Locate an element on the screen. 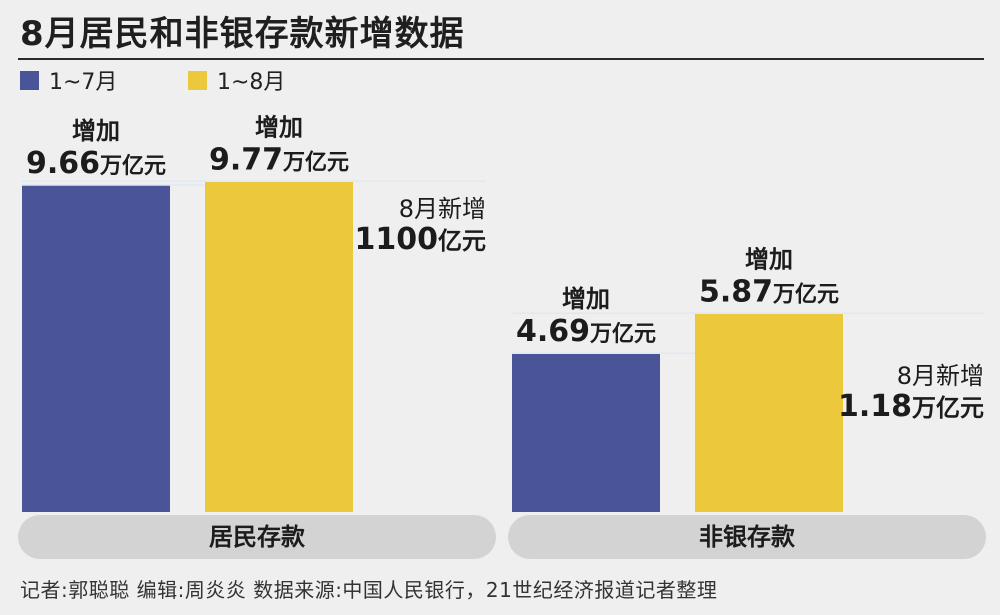  annotation-value-resident: 1100亿元 is located at coordinates (421, 239).